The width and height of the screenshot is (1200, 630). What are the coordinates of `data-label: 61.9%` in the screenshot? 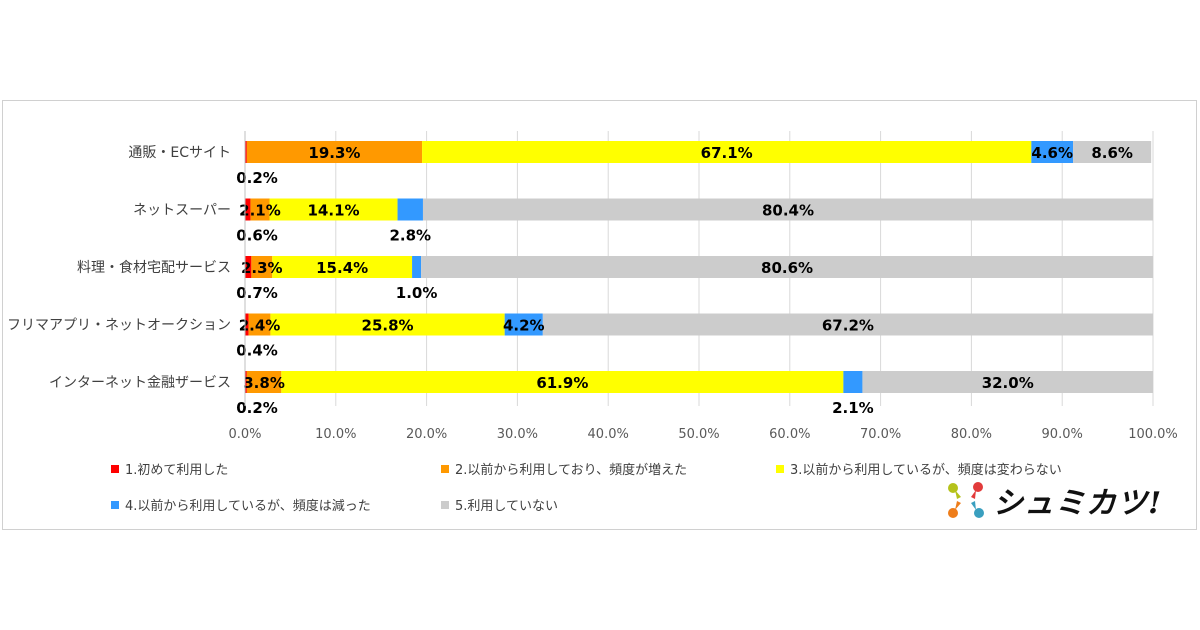 It's located at (562, 383).